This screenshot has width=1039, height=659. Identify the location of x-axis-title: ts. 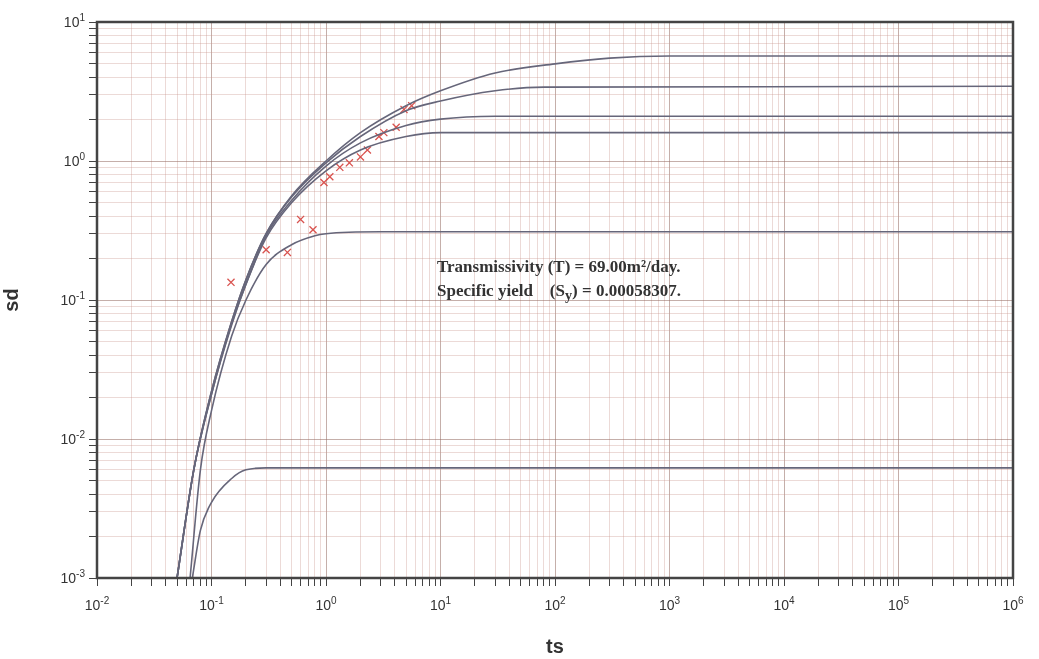
(555, 645).